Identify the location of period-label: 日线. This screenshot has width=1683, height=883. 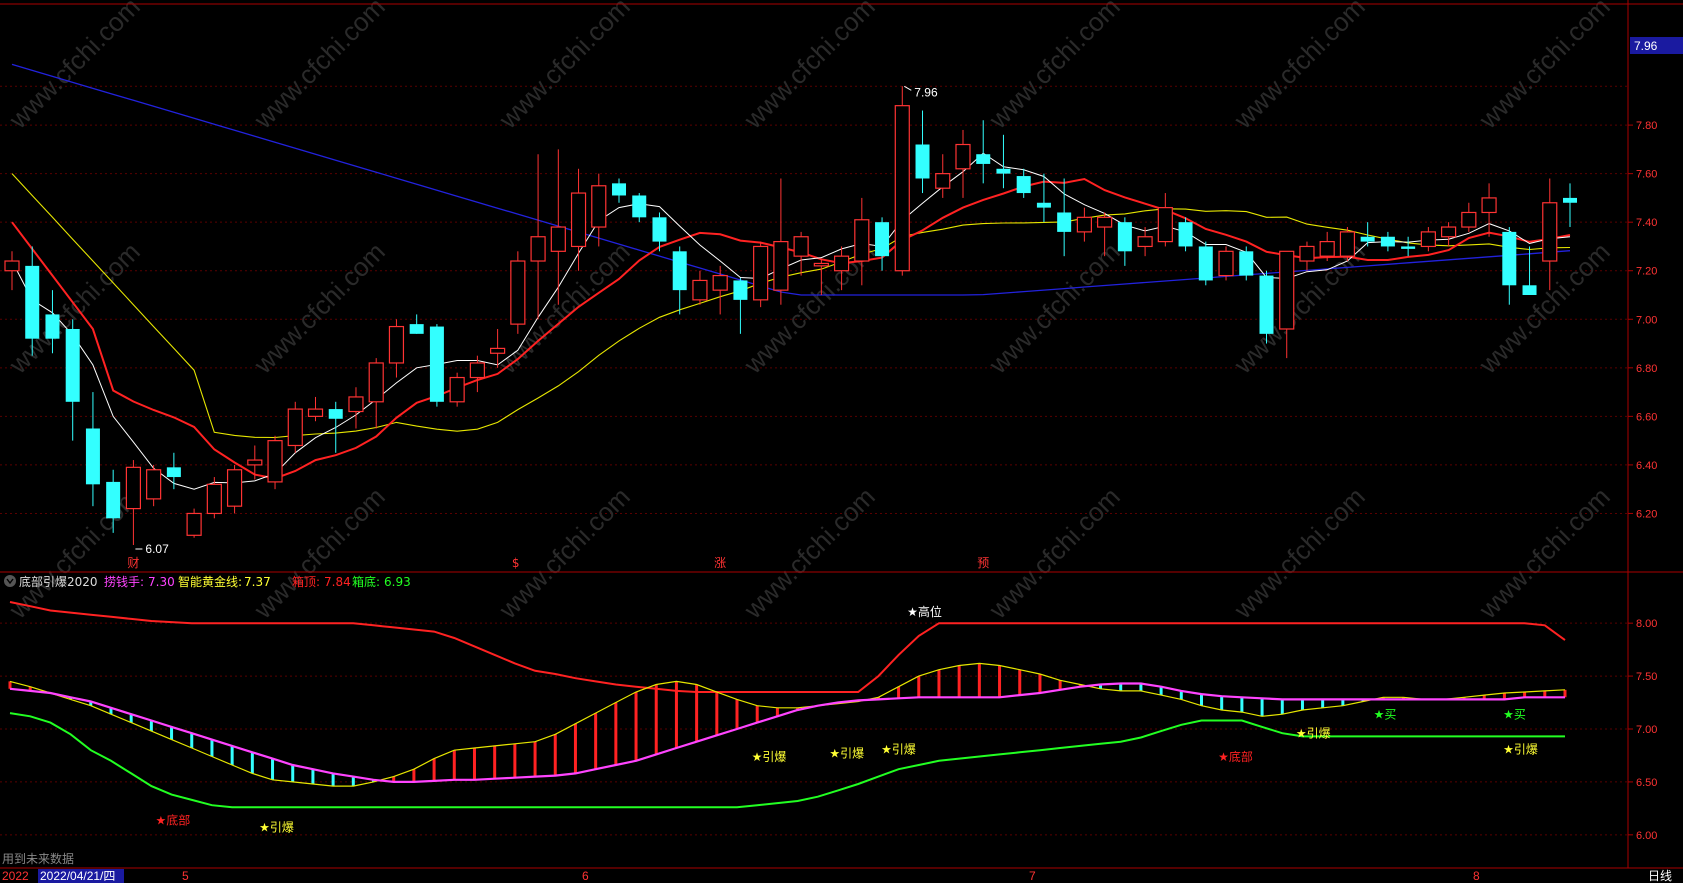
(1660, 876).